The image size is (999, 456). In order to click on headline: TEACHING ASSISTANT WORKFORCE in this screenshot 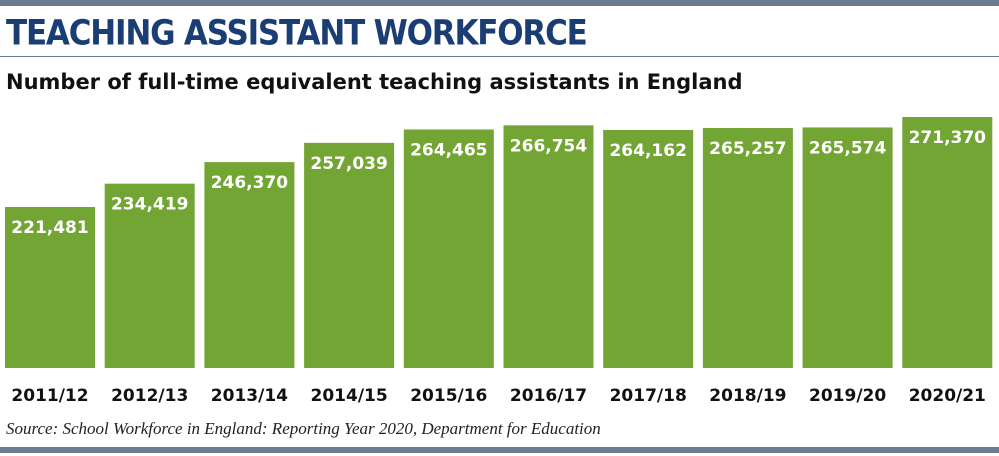, I will do `click(297, 33)`.